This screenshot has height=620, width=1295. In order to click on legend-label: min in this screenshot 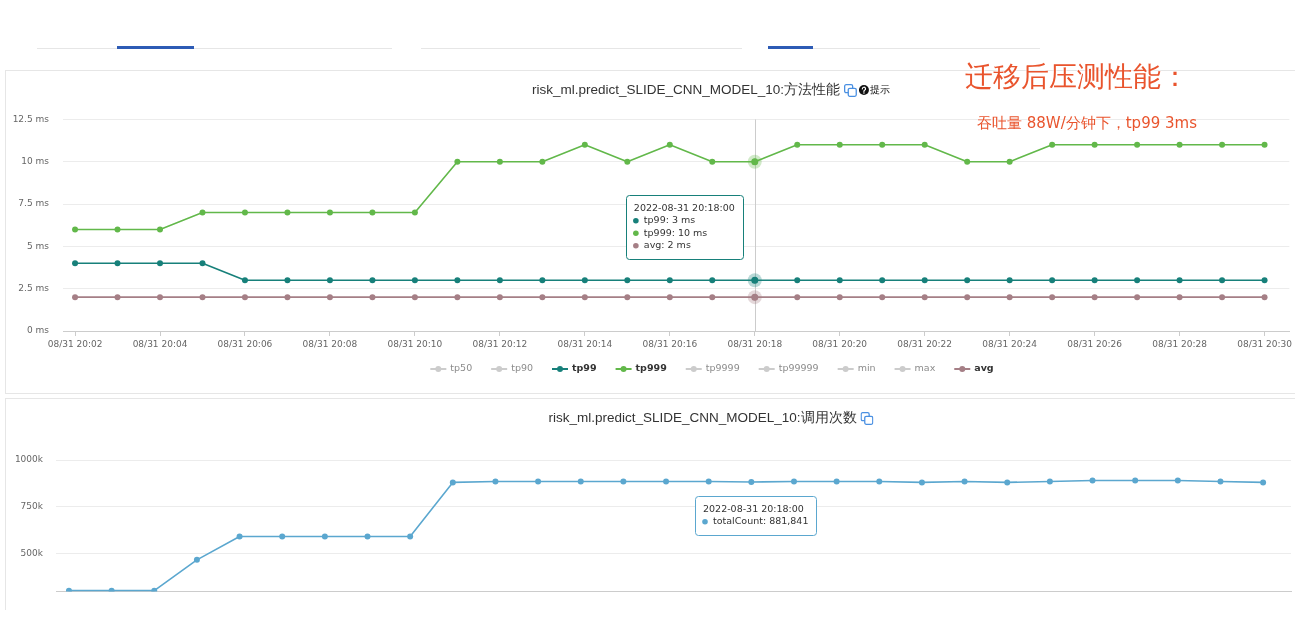, I will do `click(866, 368)`.